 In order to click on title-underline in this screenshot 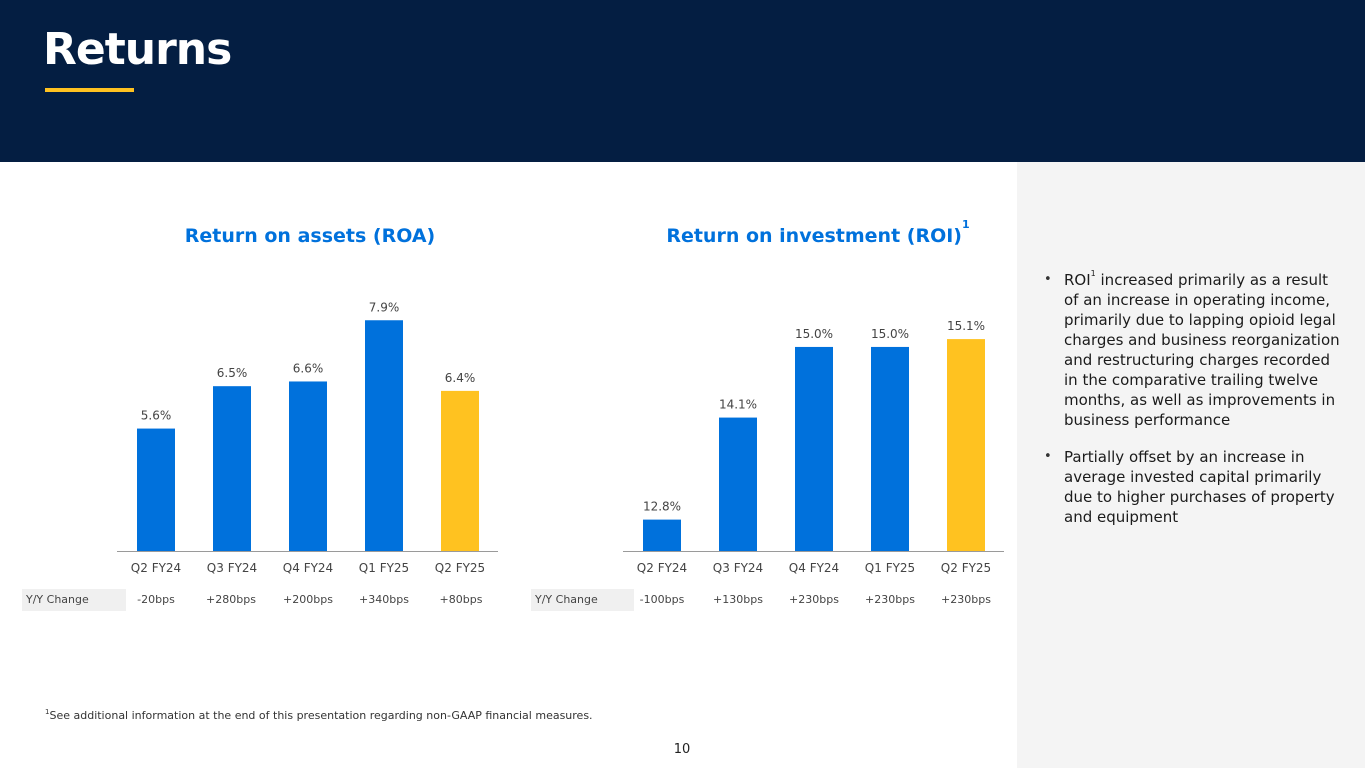, I will do `click(89, 90)`.